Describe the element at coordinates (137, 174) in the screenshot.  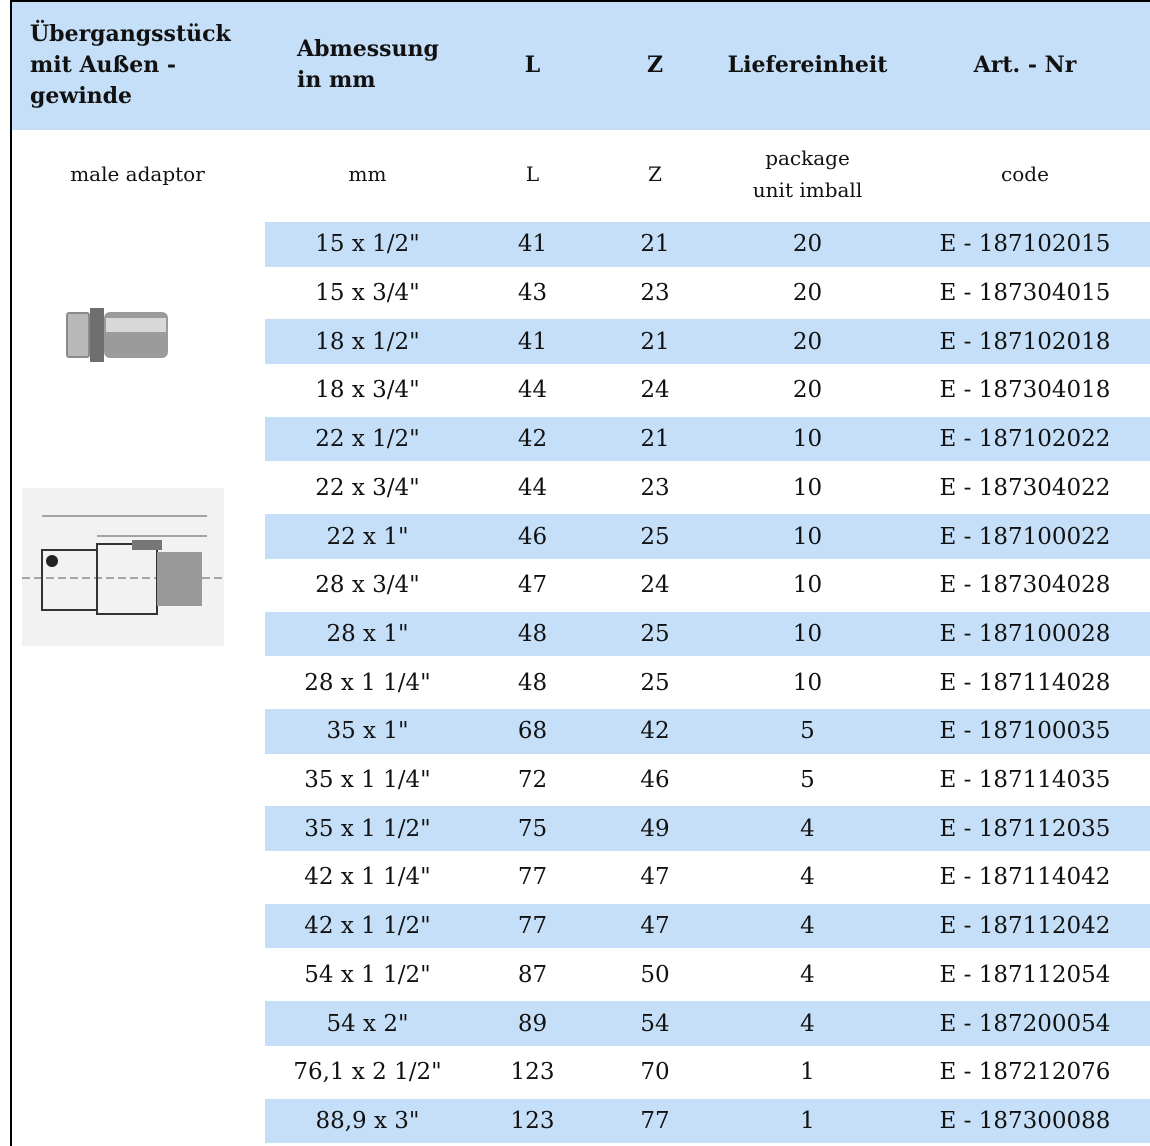
I see `cell-text: male adaptor` at that location.